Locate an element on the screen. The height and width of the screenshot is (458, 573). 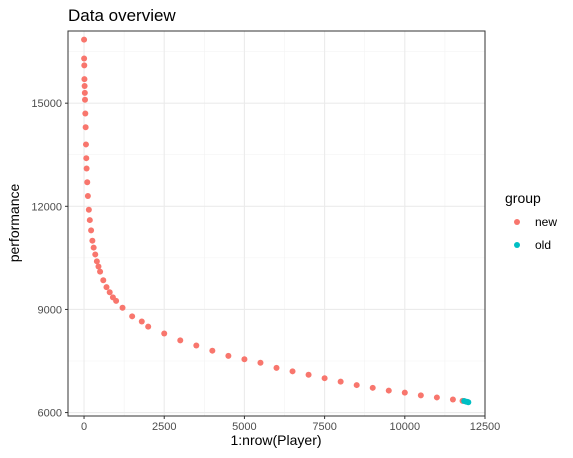
x-tick-label: 5000 is located at coordinates (244, 427).